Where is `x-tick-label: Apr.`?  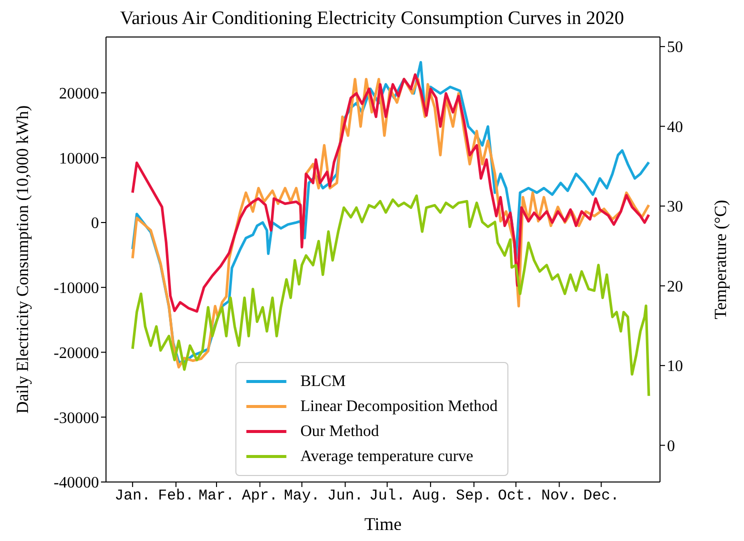
x-tick-label: Apr. is located at coordinates (260, 496).